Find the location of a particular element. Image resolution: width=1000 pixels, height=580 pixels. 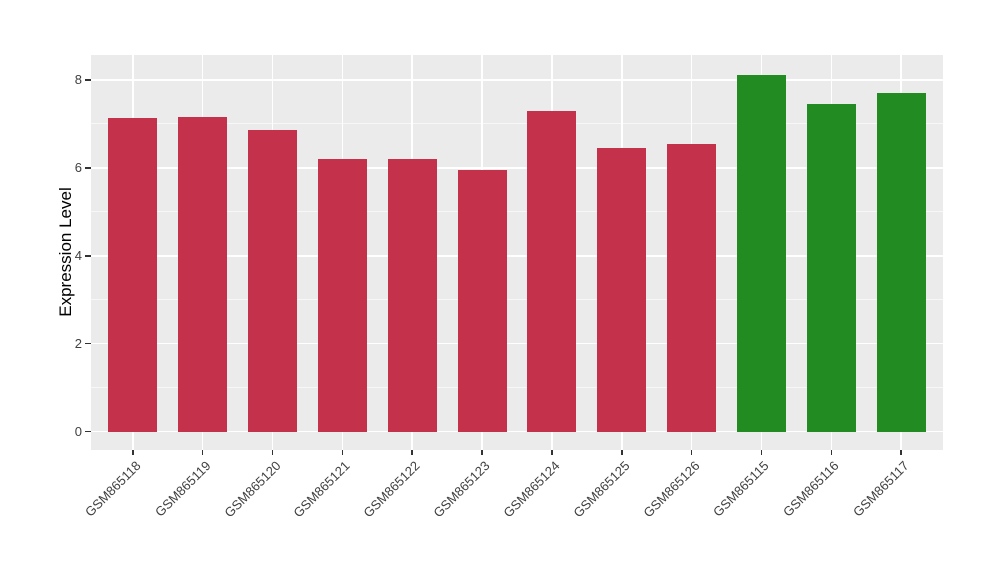

x-tick-label: GSM865119 is located at coordinates (182, 489).